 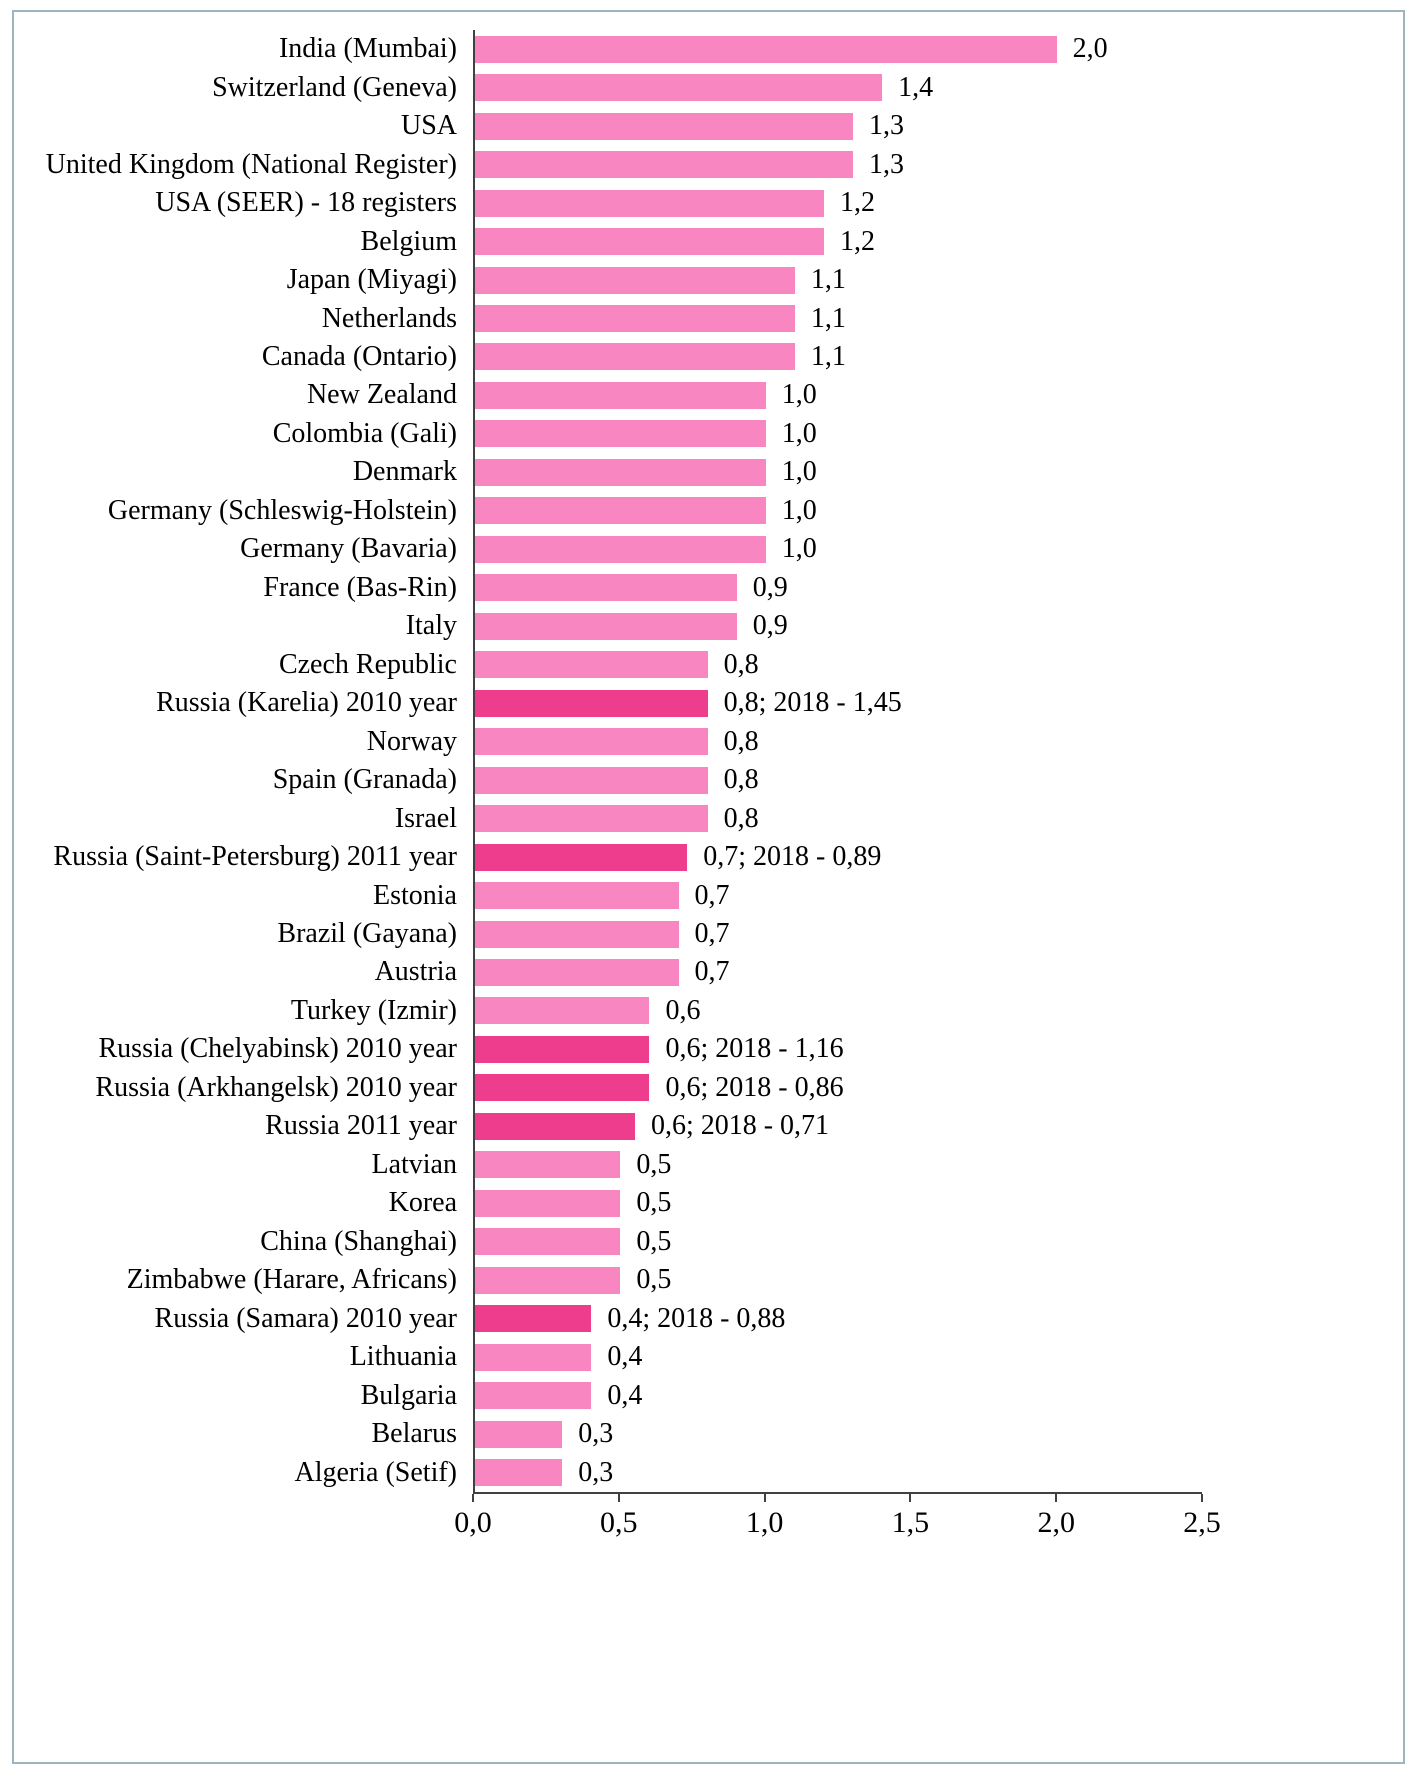 I want to click on bar-row: Norway 0,8, so click(x=707, y=741).